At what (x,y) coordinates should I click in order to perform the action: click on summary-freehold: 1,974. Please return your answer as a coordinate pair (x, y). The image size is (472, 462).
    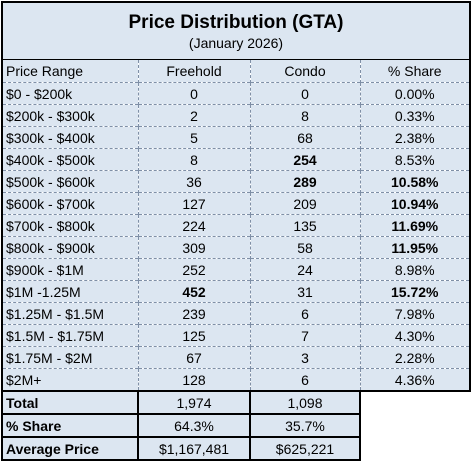
    Looking at the image, I should click on (194, 402).